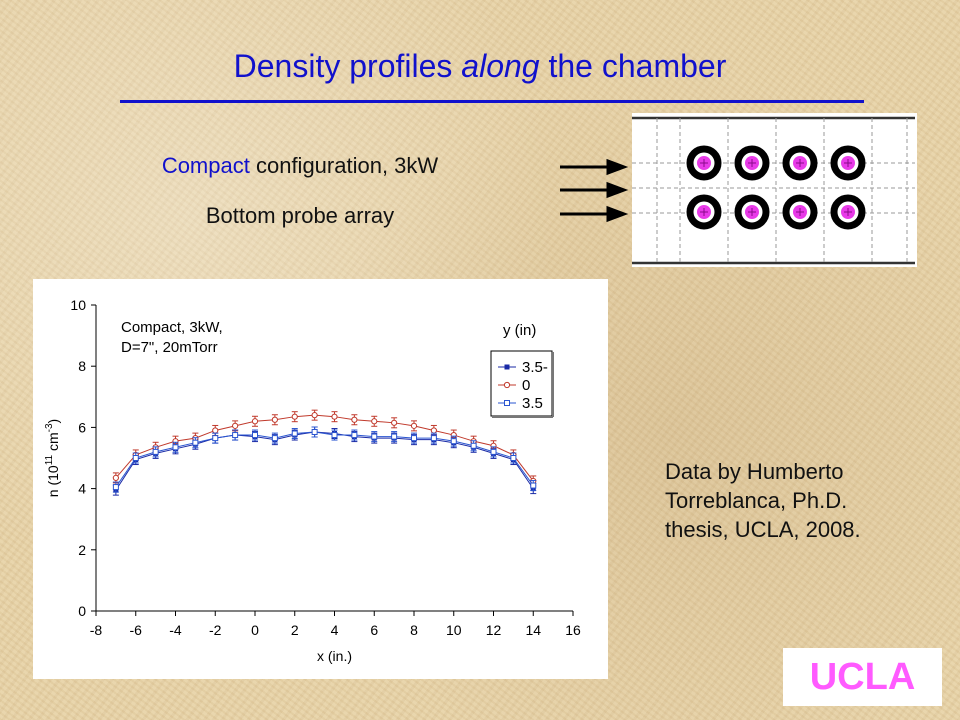 The width and height of the screenshot is (960, 720). I want to click on x-tick-label: -2, so click(215, 630).